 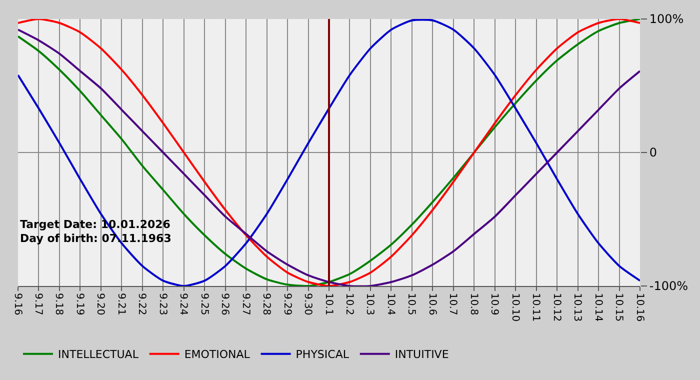 I want to click on x-tick-label: 10.7, so click(x=452, y=304).